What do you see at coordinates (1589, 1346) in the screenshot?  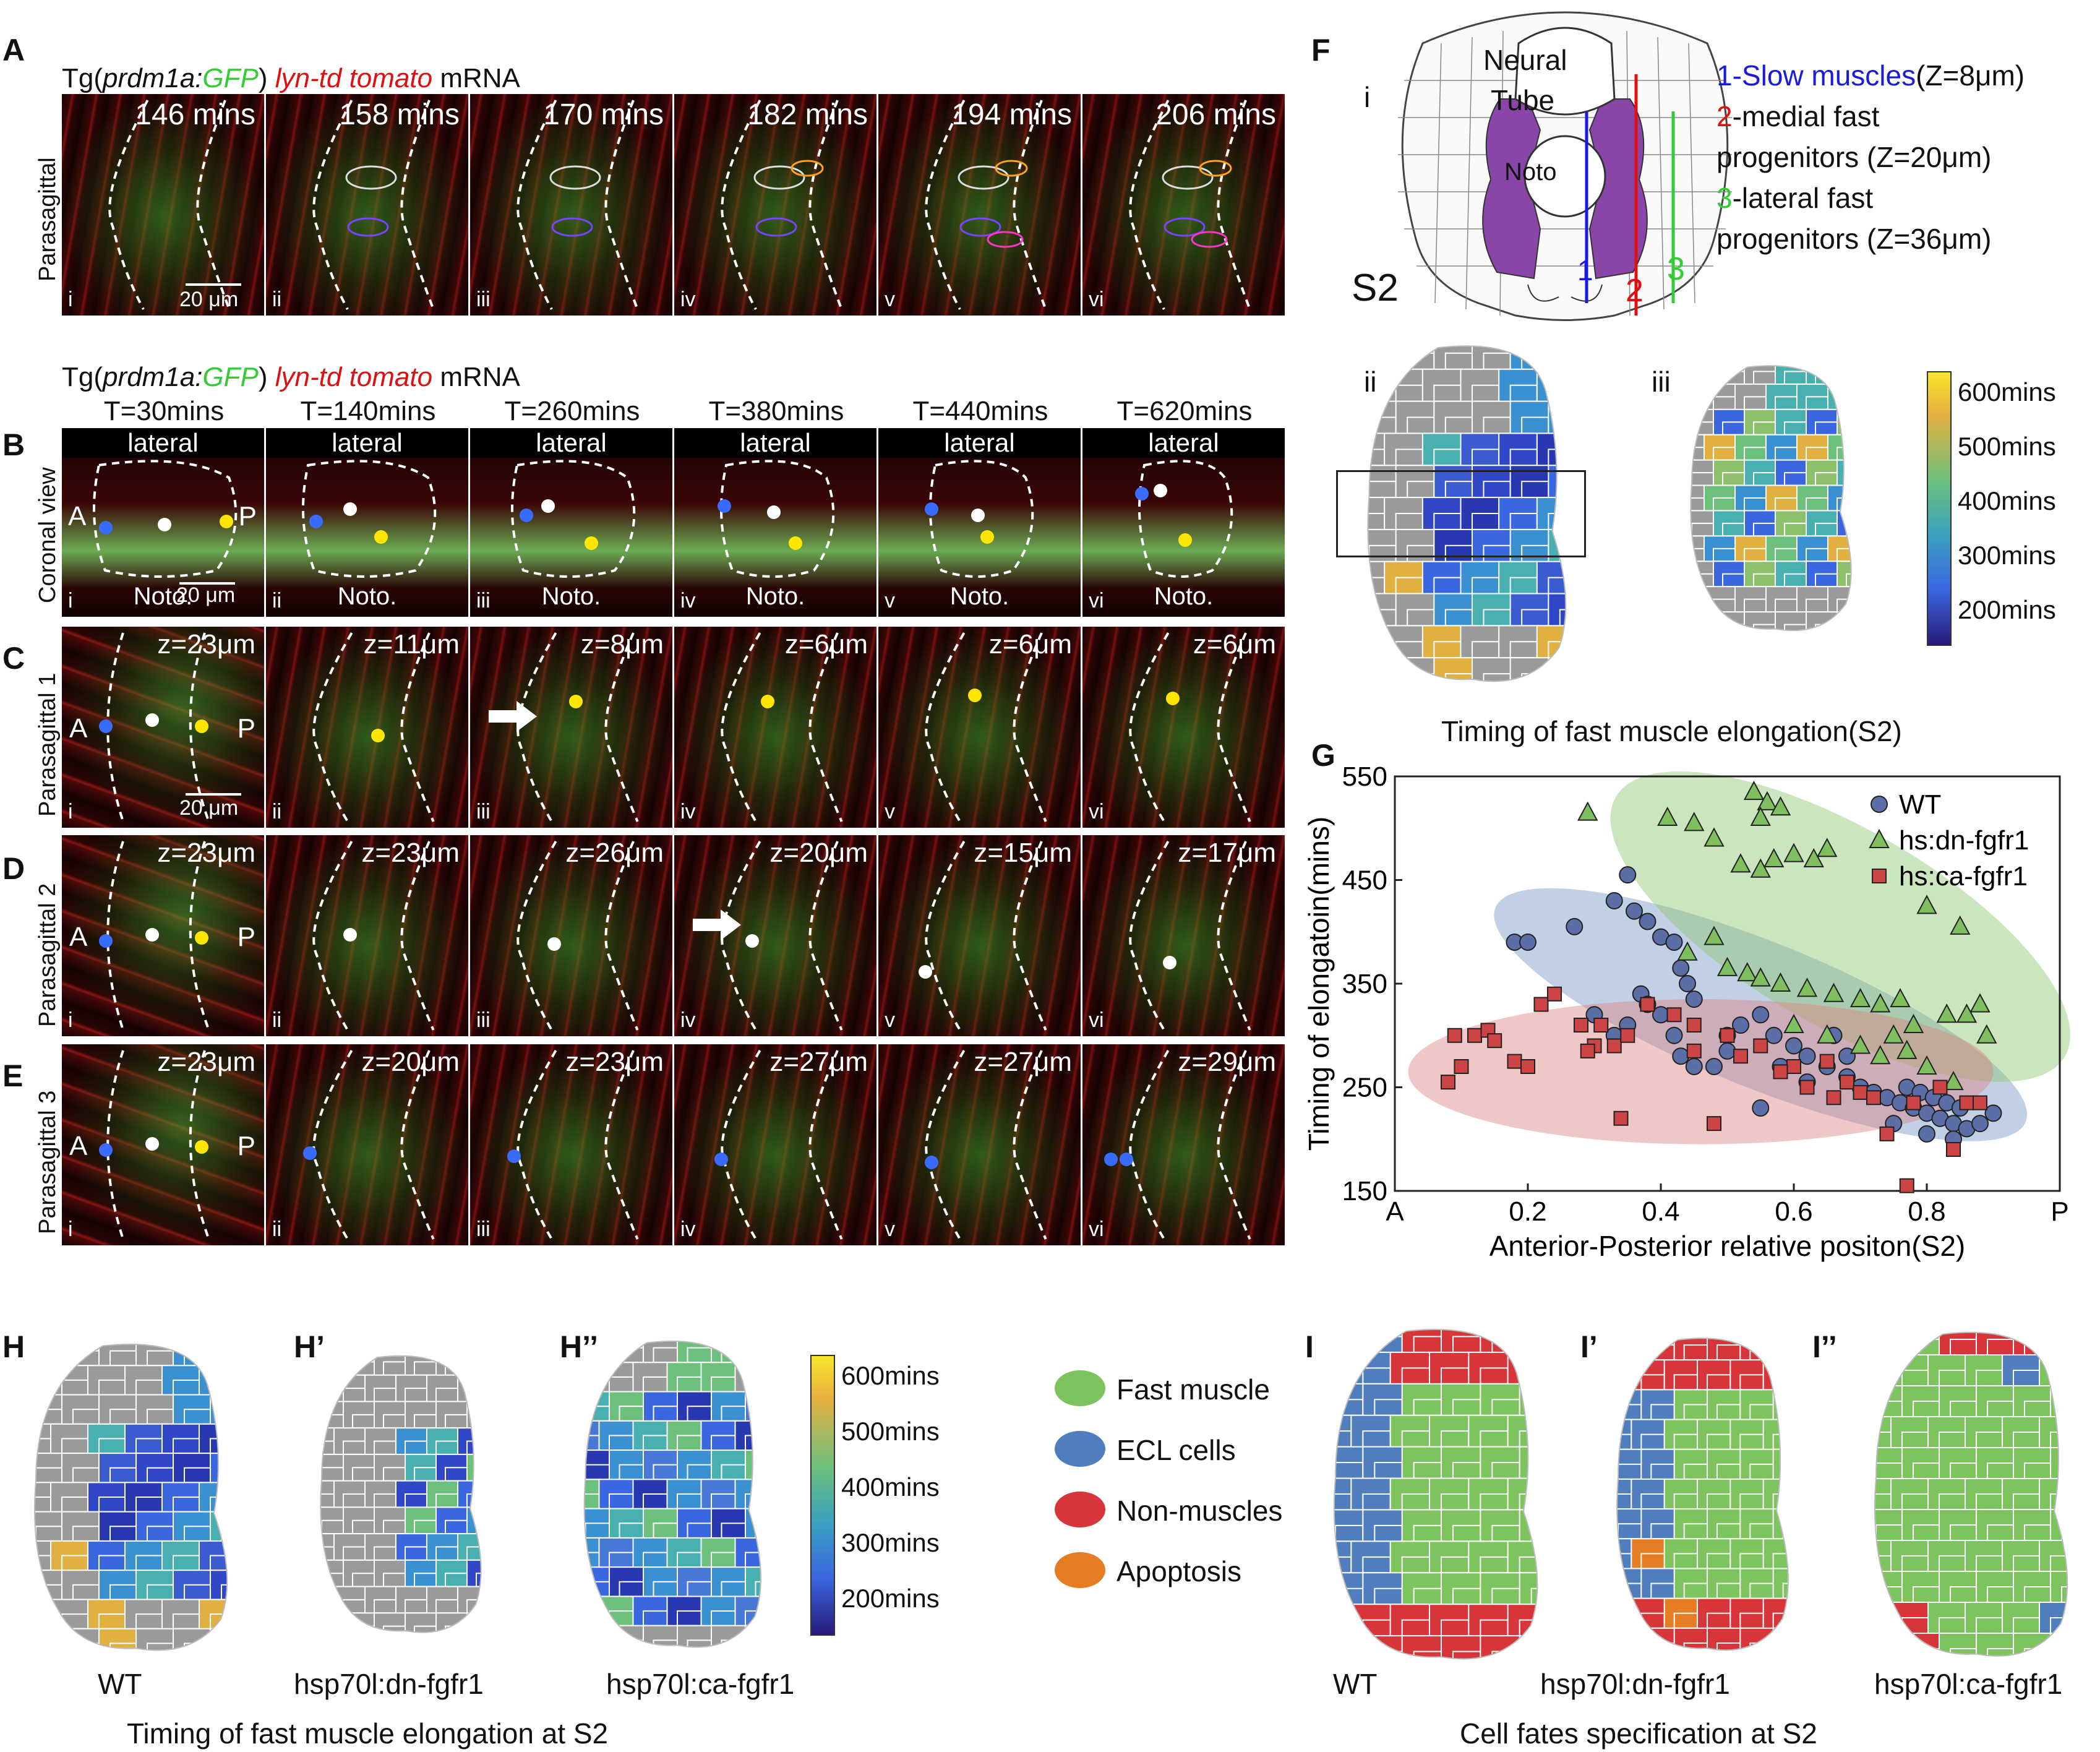 I see `panel-label-i-prime: I’` at bounding box center [1589, 1346].